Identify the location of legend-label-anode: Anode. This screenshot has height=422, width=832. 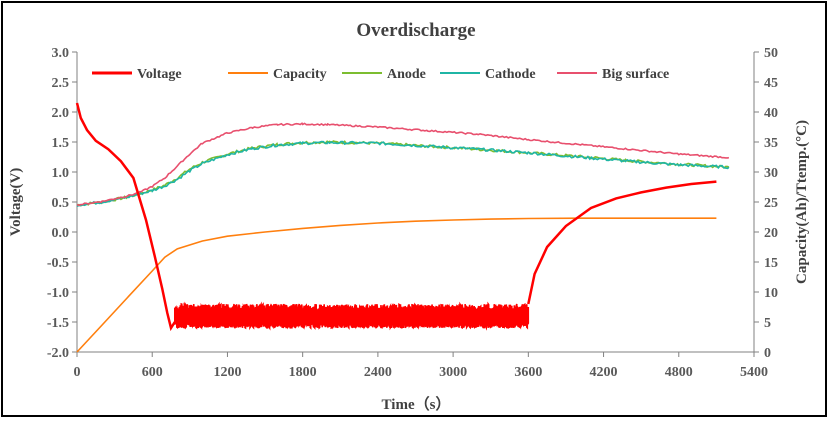
(406, 74).